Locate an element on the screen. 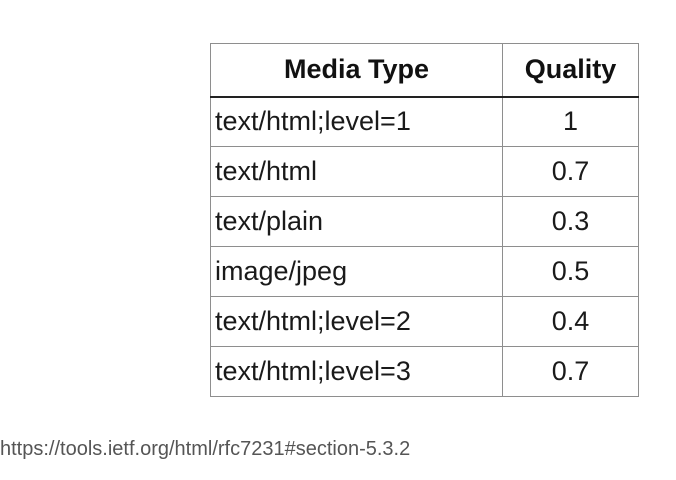 The width and height of the screenshot is (676, 480). table-row: text/plain 0.3 is located at coordinates (424, 221).